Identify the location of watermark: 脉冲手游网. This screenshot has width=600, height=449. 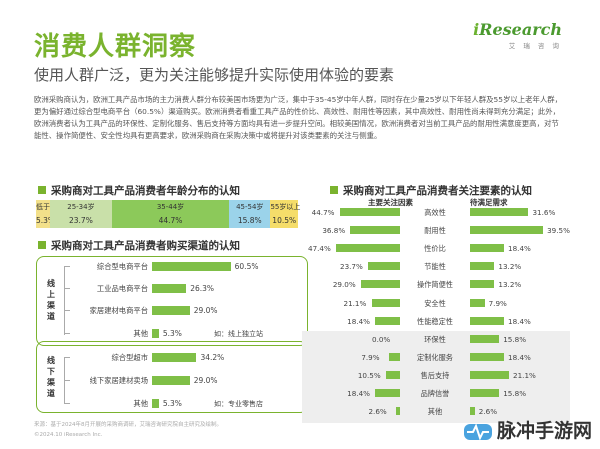
(527, 429).